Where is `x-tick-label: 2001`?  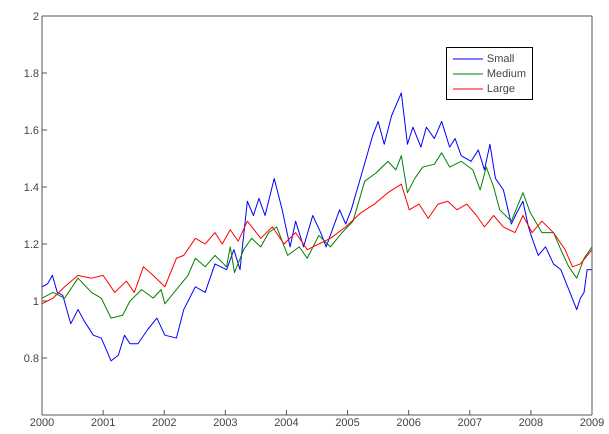 x-tick-label: 2001 is located at coordinates (103, 422).